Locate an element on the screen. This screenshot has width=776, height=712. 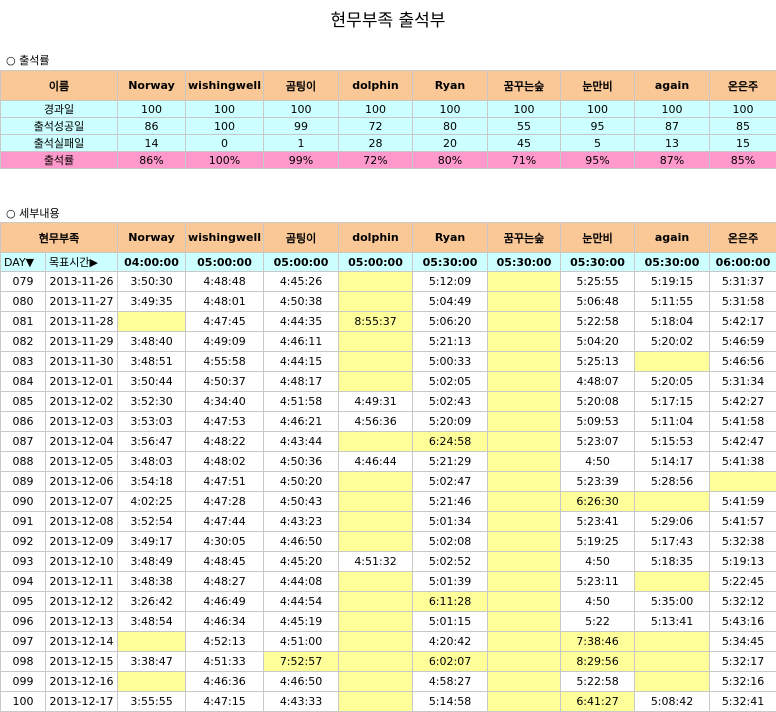
section-heading: ○ 출석률 is located at coordinates (28, 60).